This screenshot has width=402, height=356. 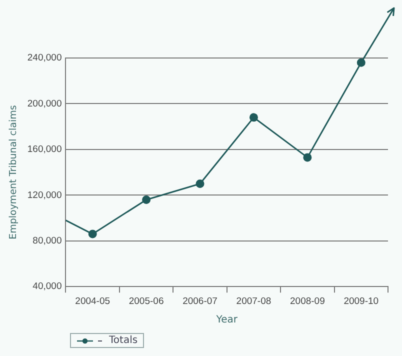 I want to click on y-tick-label: 160,000, so click(x=44, y=150).